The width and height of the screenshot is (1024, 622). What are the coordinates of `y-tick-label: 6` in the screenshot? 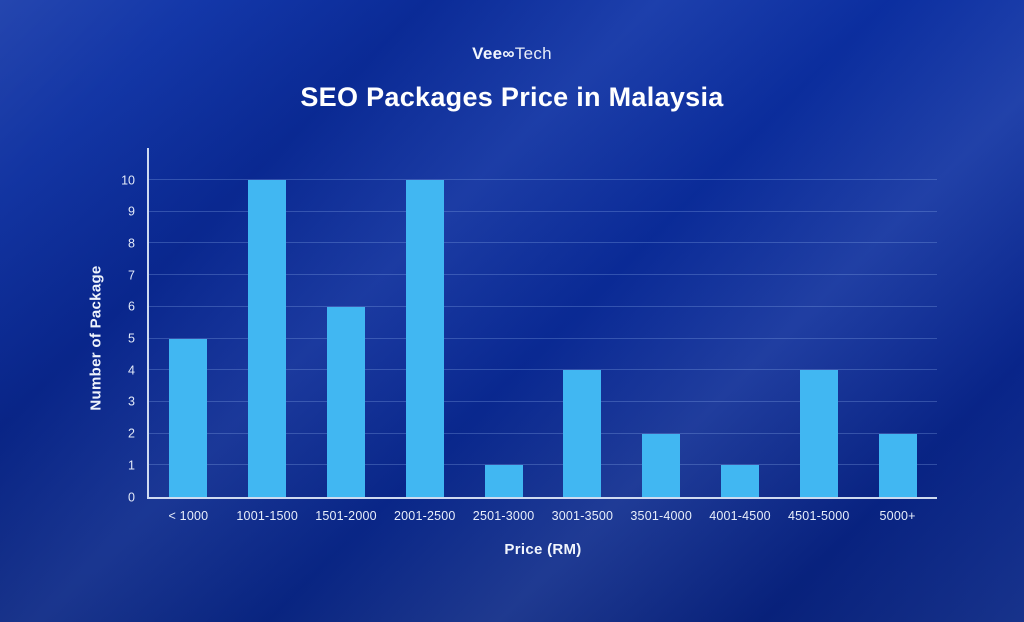 It's located at (131, 306).